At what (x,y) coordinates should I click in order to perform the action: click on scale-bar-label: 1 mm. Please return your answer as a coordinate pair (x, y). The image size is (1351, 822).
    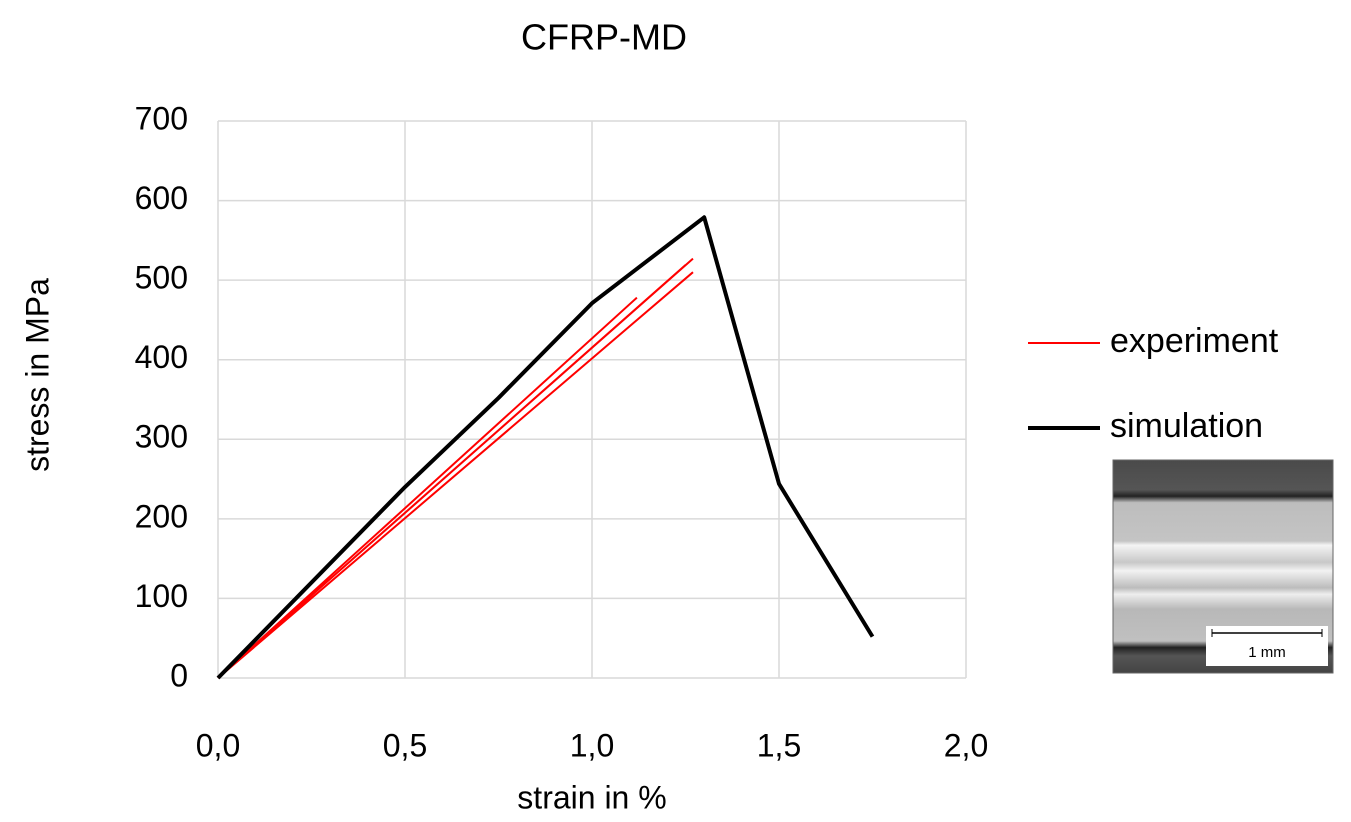
    Looking at the image, I should click on (1267, 652).